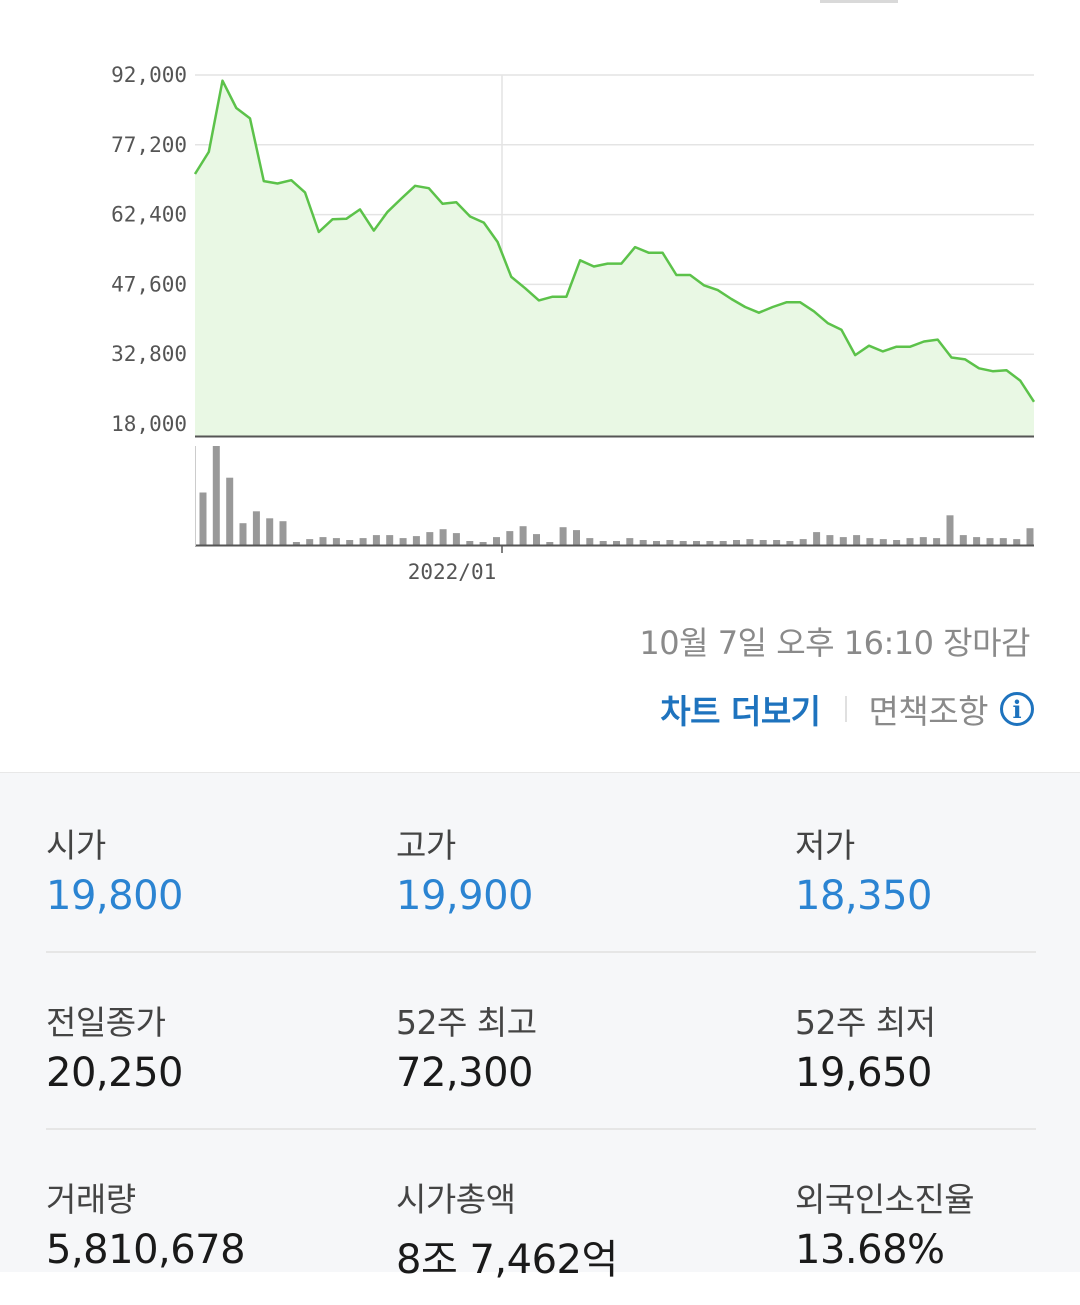 This screenshot has height=1305, width=1080. Describe the element at coordinates (464, 1073) in the screenshot. I see `stat-value: 72,300` at that location.